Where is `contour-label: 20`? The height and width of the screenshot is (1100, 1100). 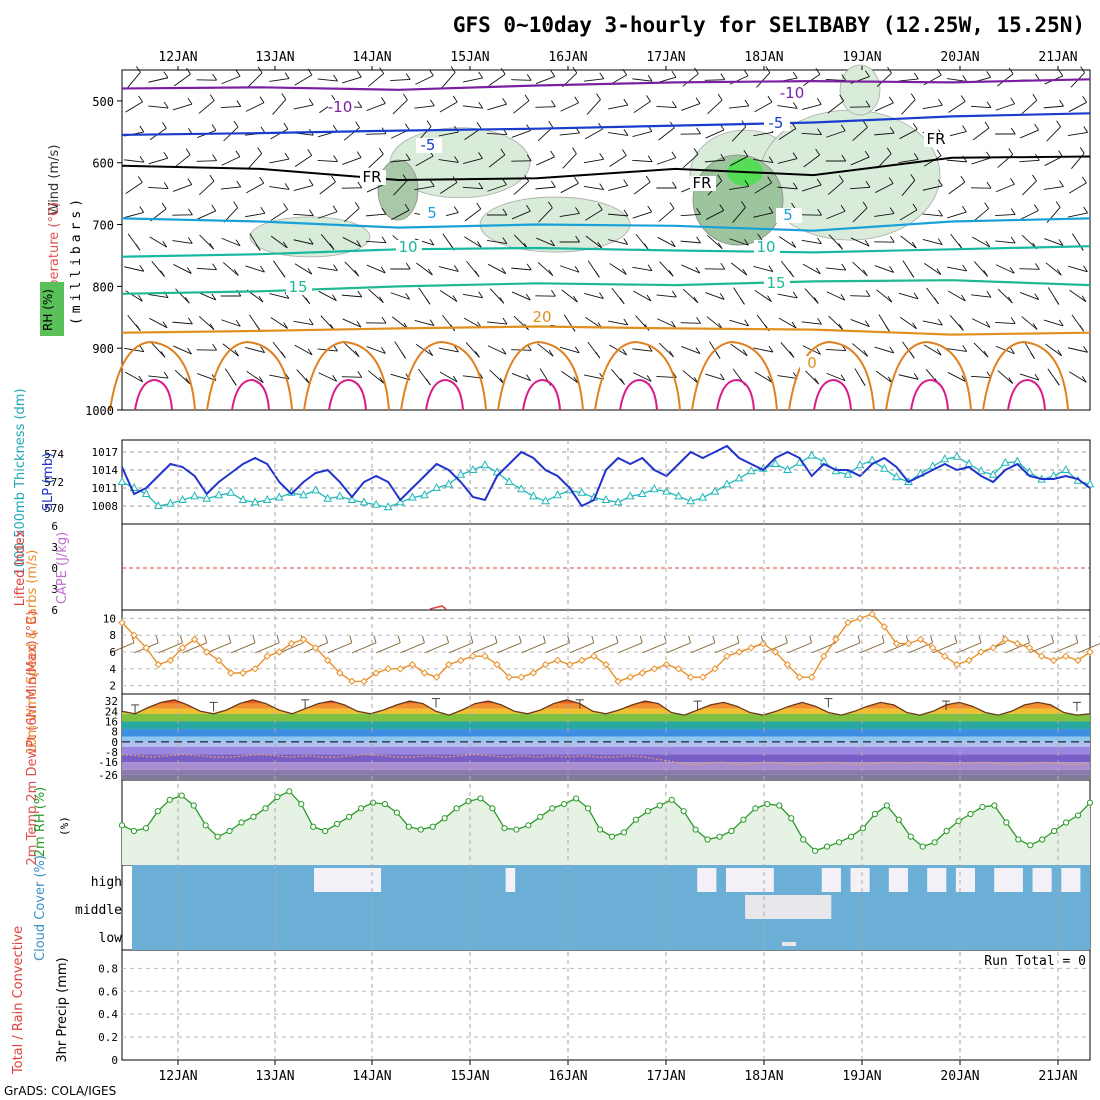 contour-label: 20 is located at coordinates (541, 317).